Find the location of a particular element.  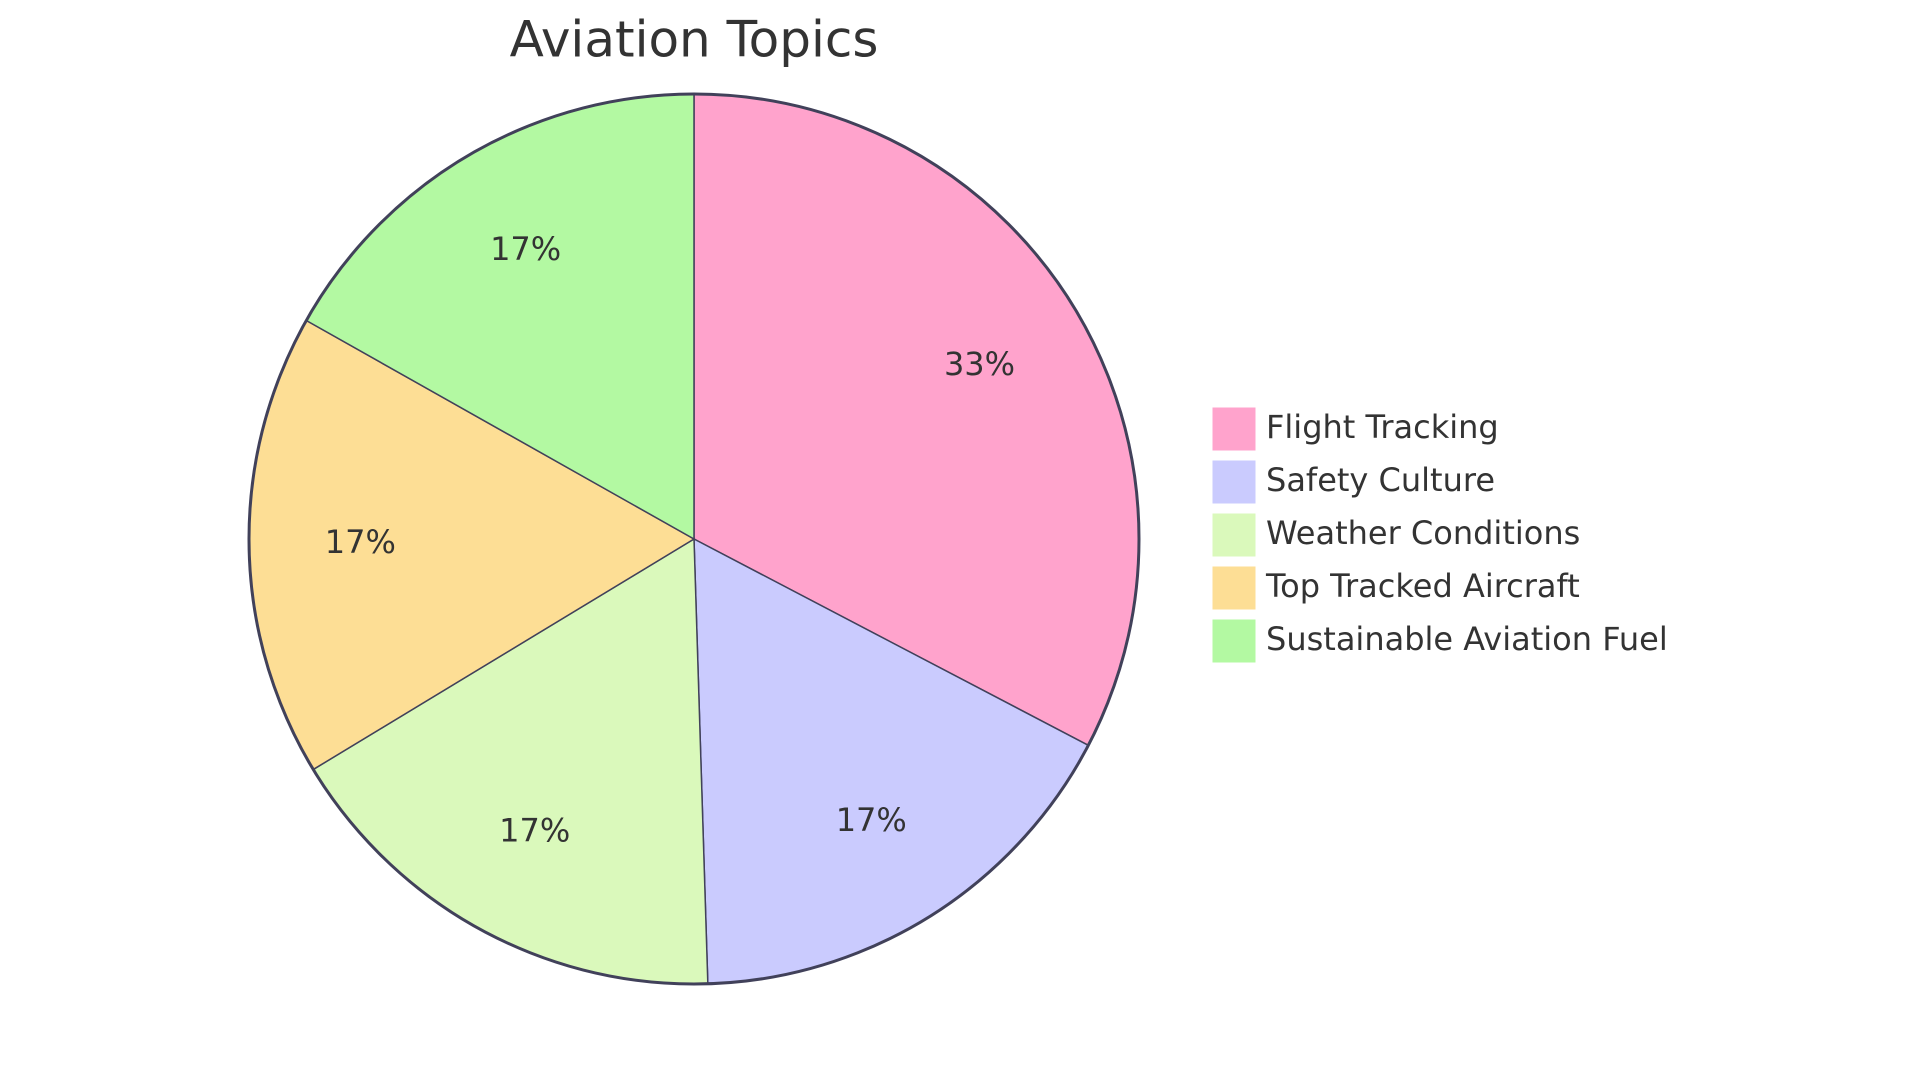

legend-label: Safety Culture is located at coordinates (1380, 480).